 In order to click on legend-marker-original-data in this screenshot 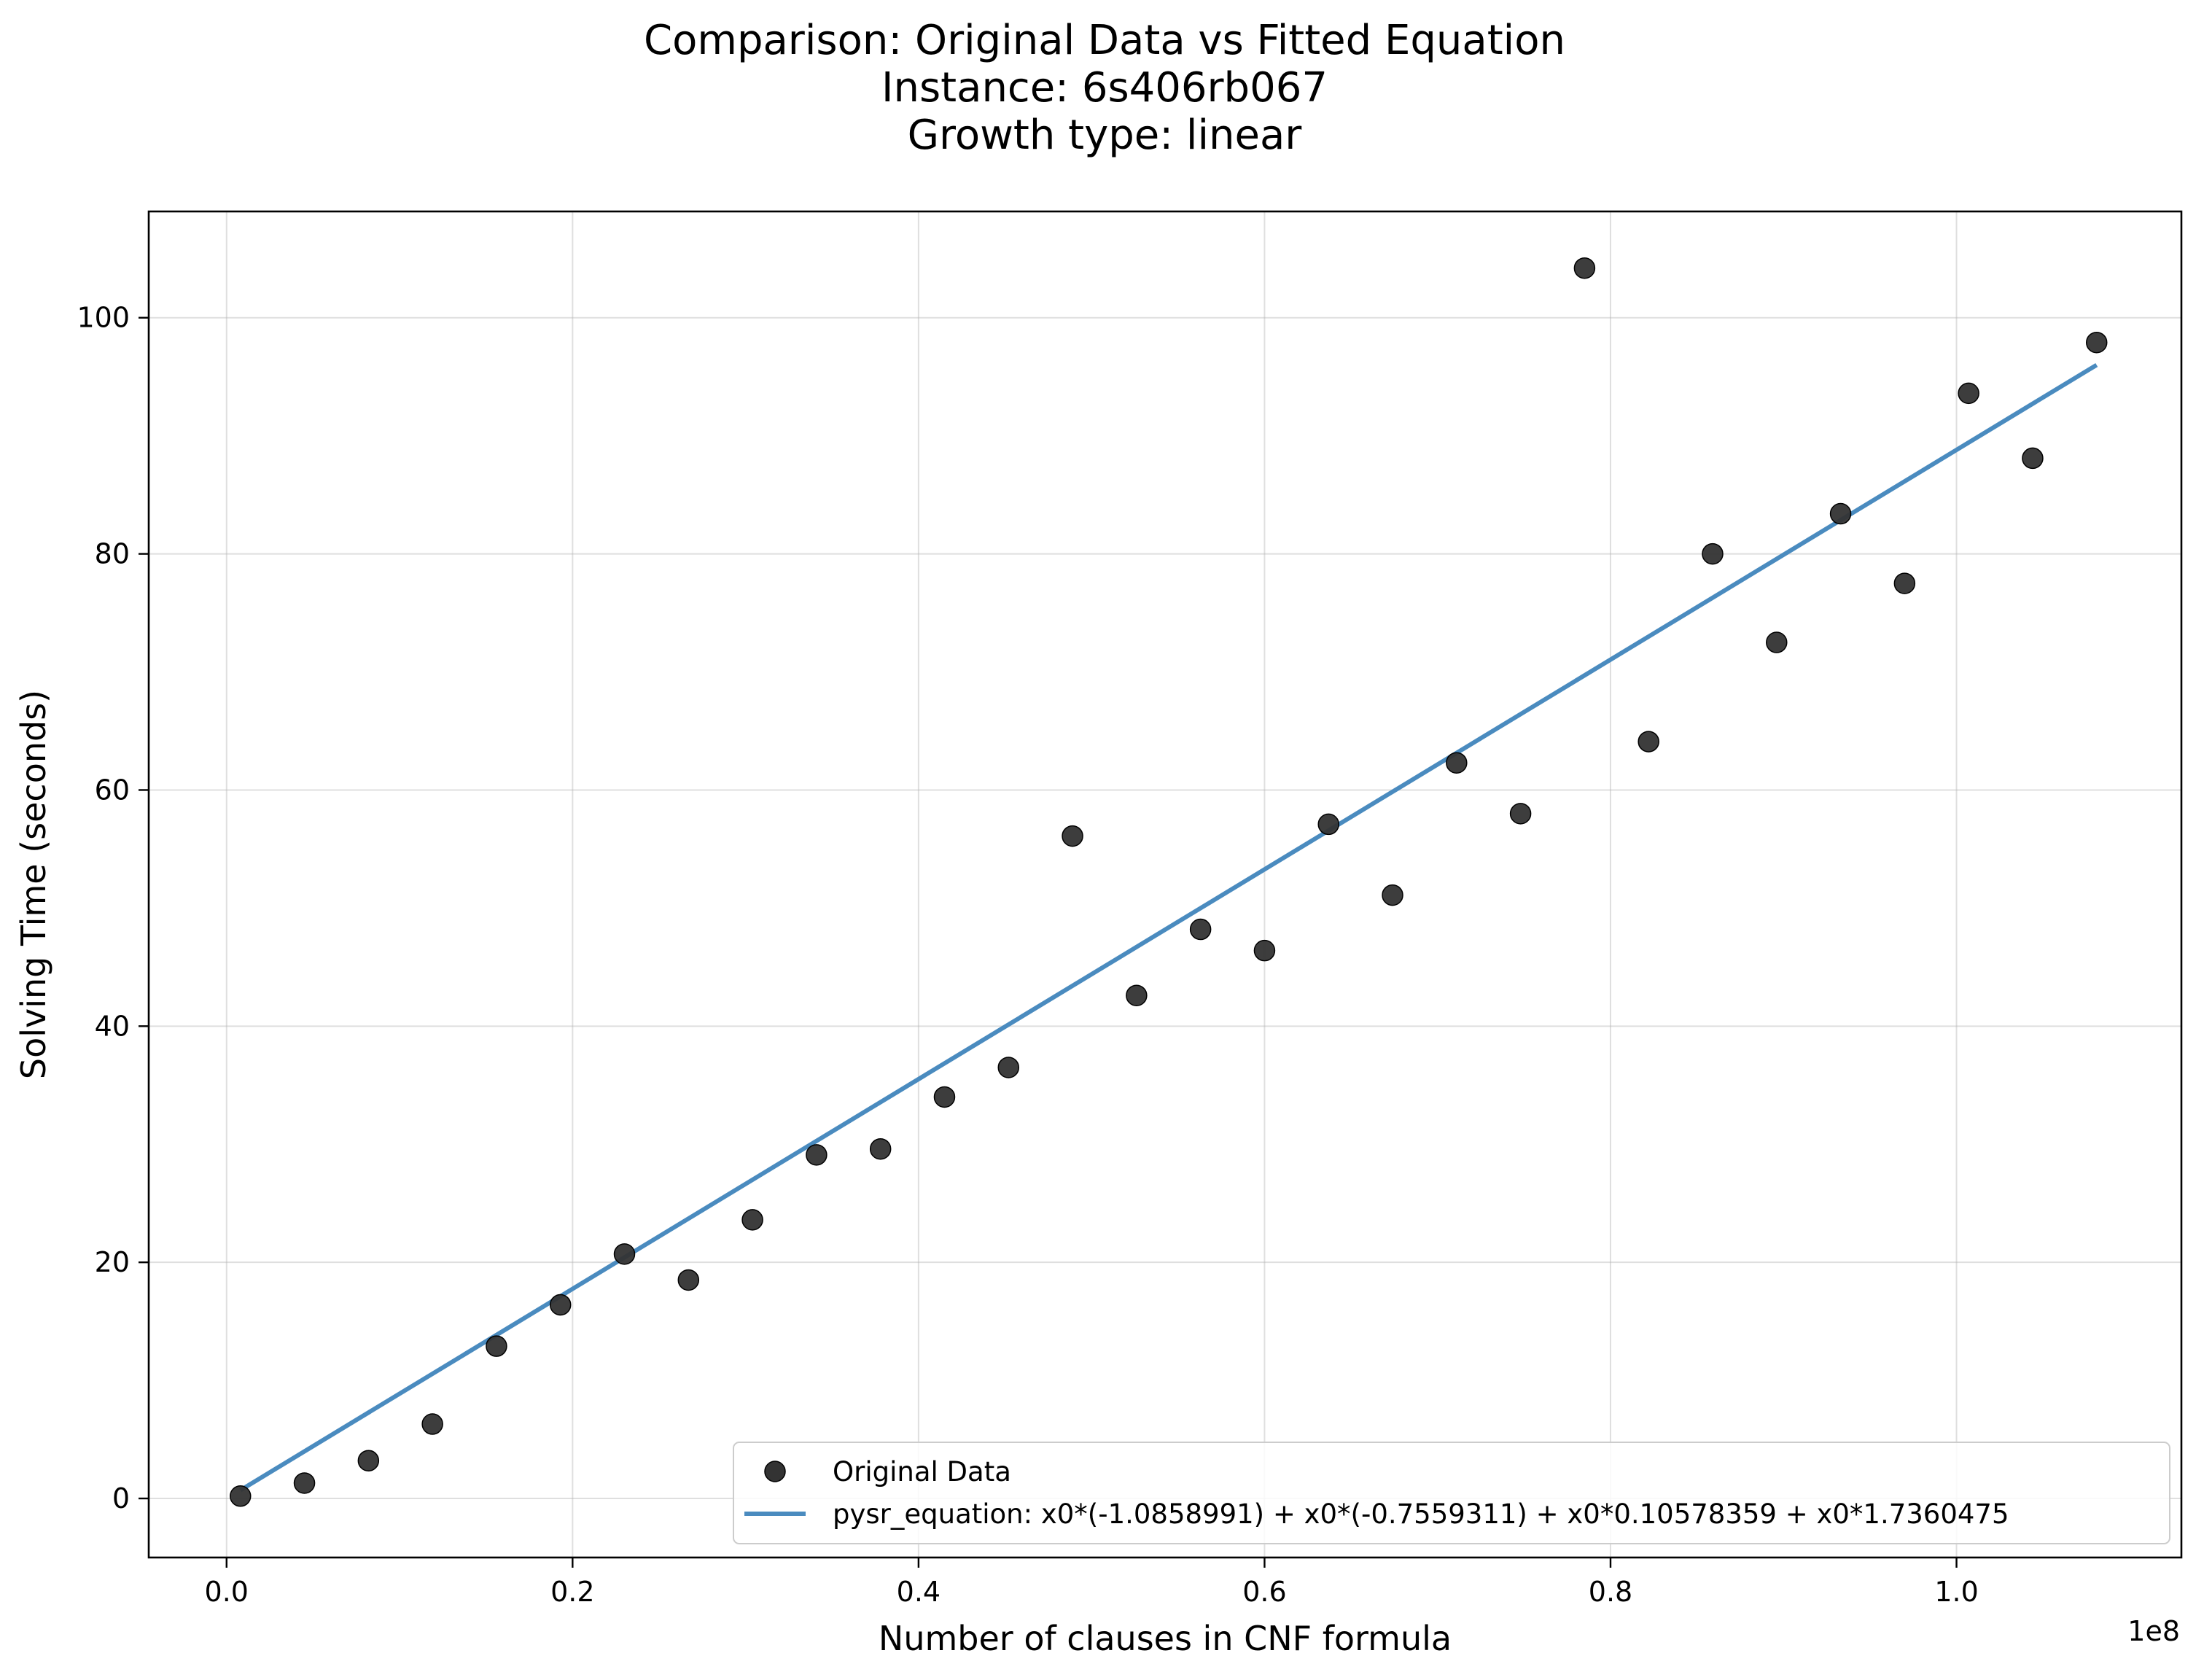, I will do `click(775, 1471)`.